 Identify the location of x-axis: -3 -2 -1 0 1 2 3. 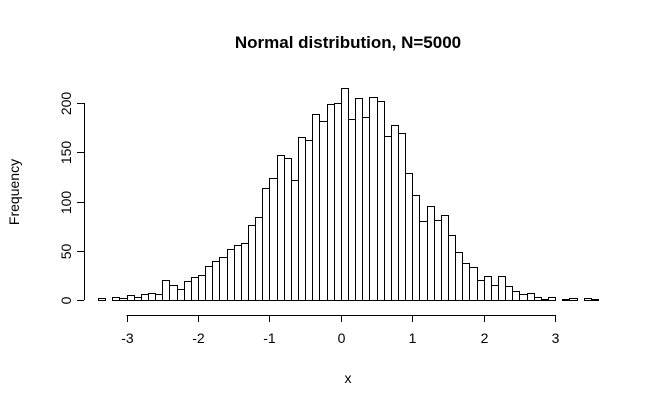
(340, 330).